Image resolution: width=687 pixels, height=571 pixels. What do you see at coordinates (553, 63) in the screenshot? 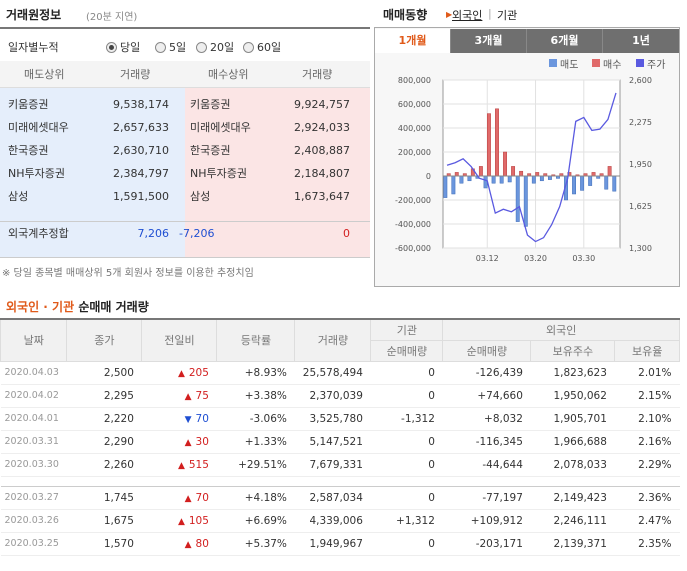
I see `legend-sell-swatch` at bounding box center [553, 63].